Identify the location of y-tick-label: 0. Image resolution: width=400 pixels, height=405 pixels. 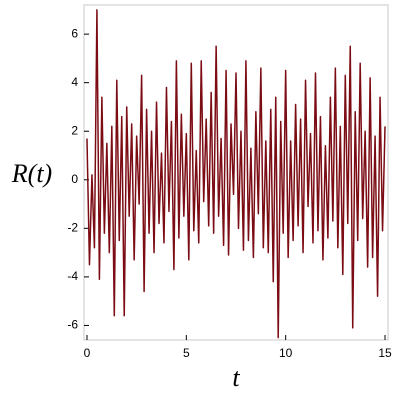
(74, 179).